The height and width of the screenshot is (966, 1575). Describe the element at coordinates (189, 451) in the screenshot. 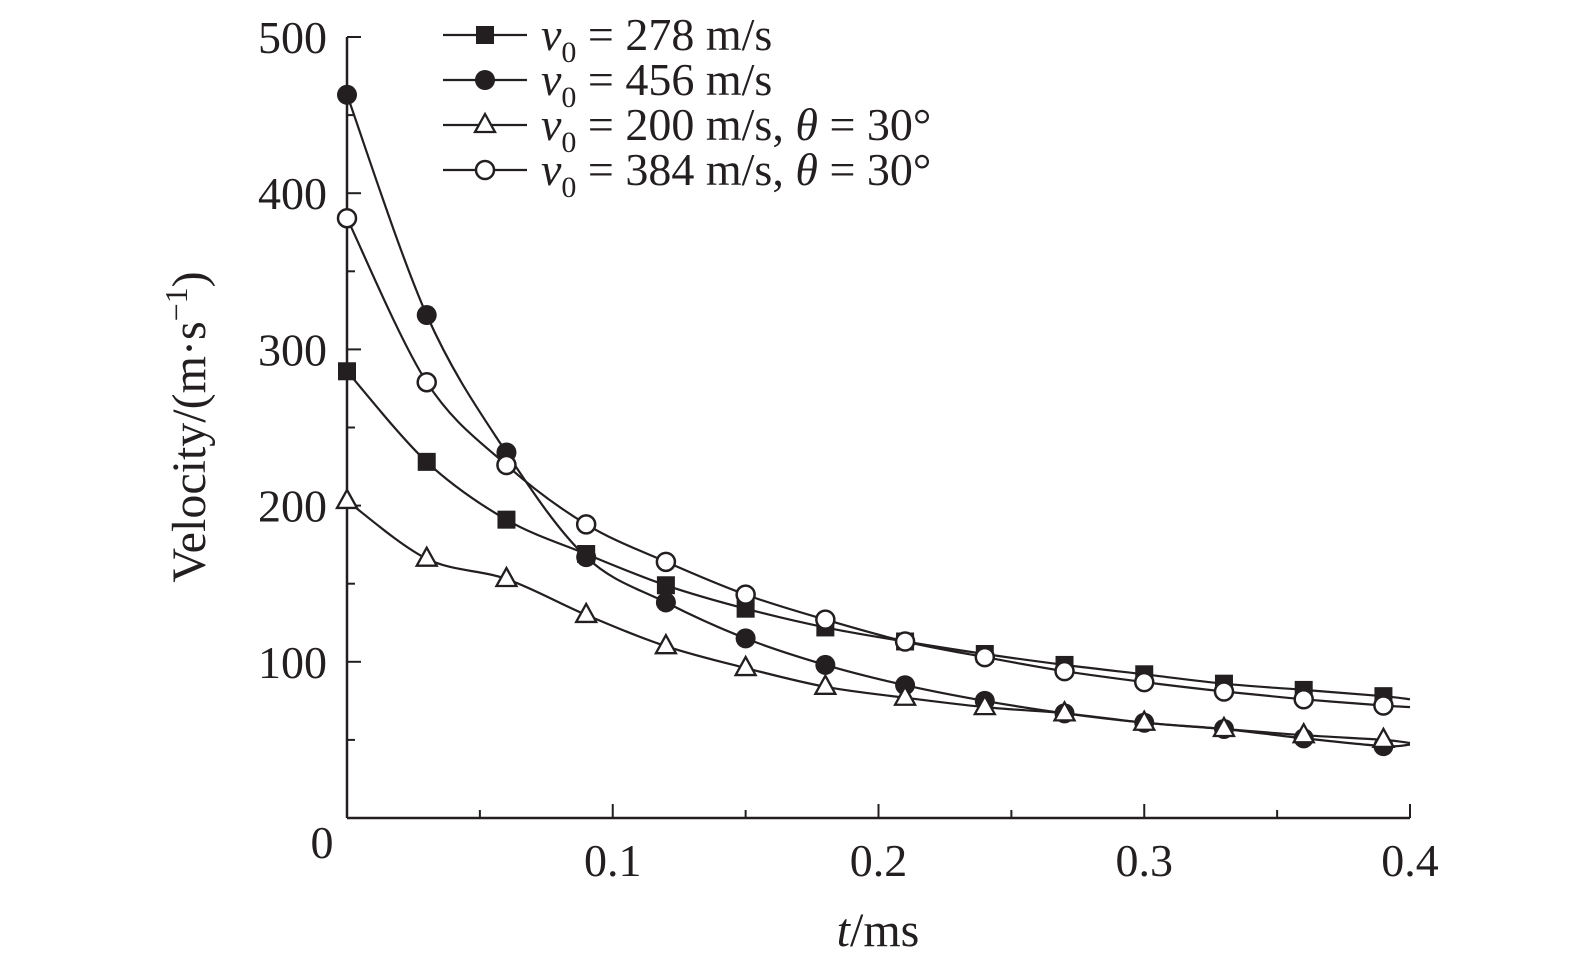

I see `y-axis-base: Velocity/(m·s` at that location.